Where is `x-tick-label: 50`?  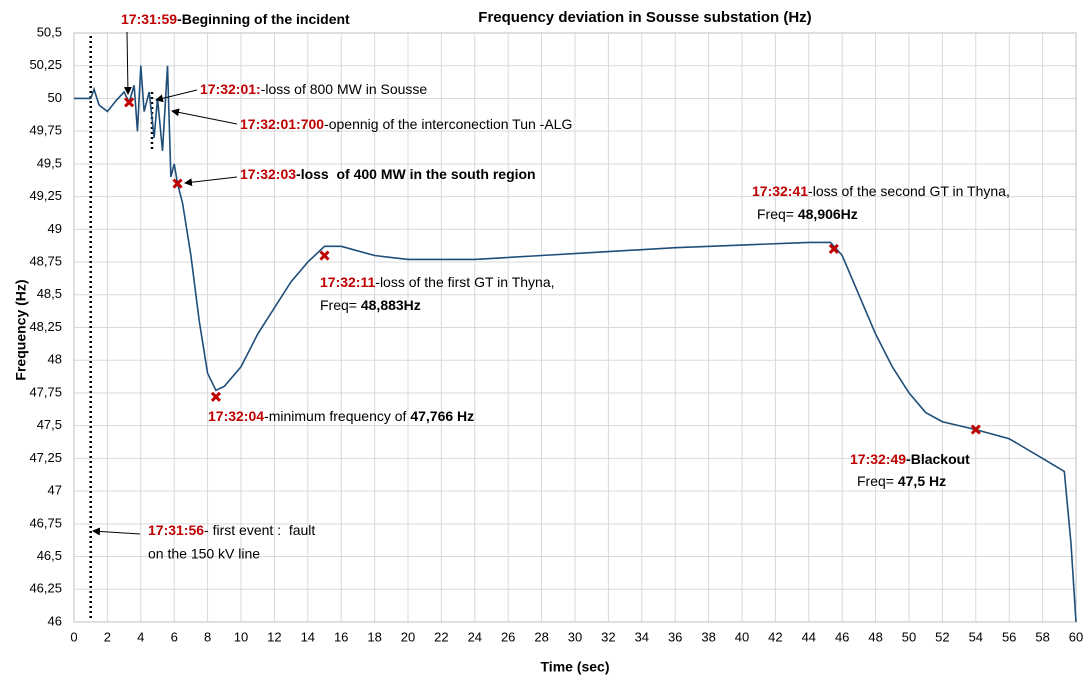 x-tick-label: 50 is located at coordinates (909, 636).